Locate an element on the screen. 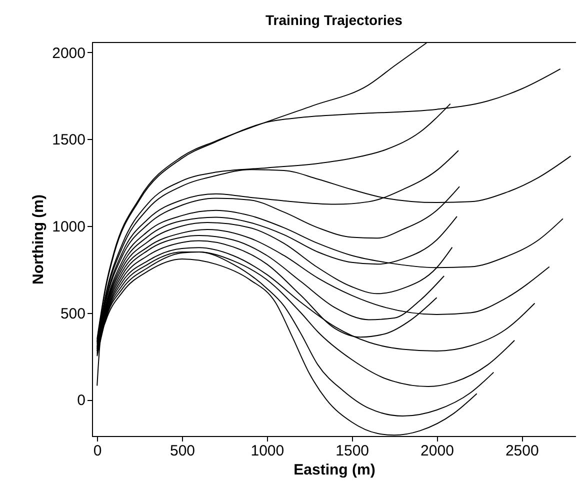 This screenshot has width=577, height=490. x-tick-label: 500 is located at coordinates (183, 451).